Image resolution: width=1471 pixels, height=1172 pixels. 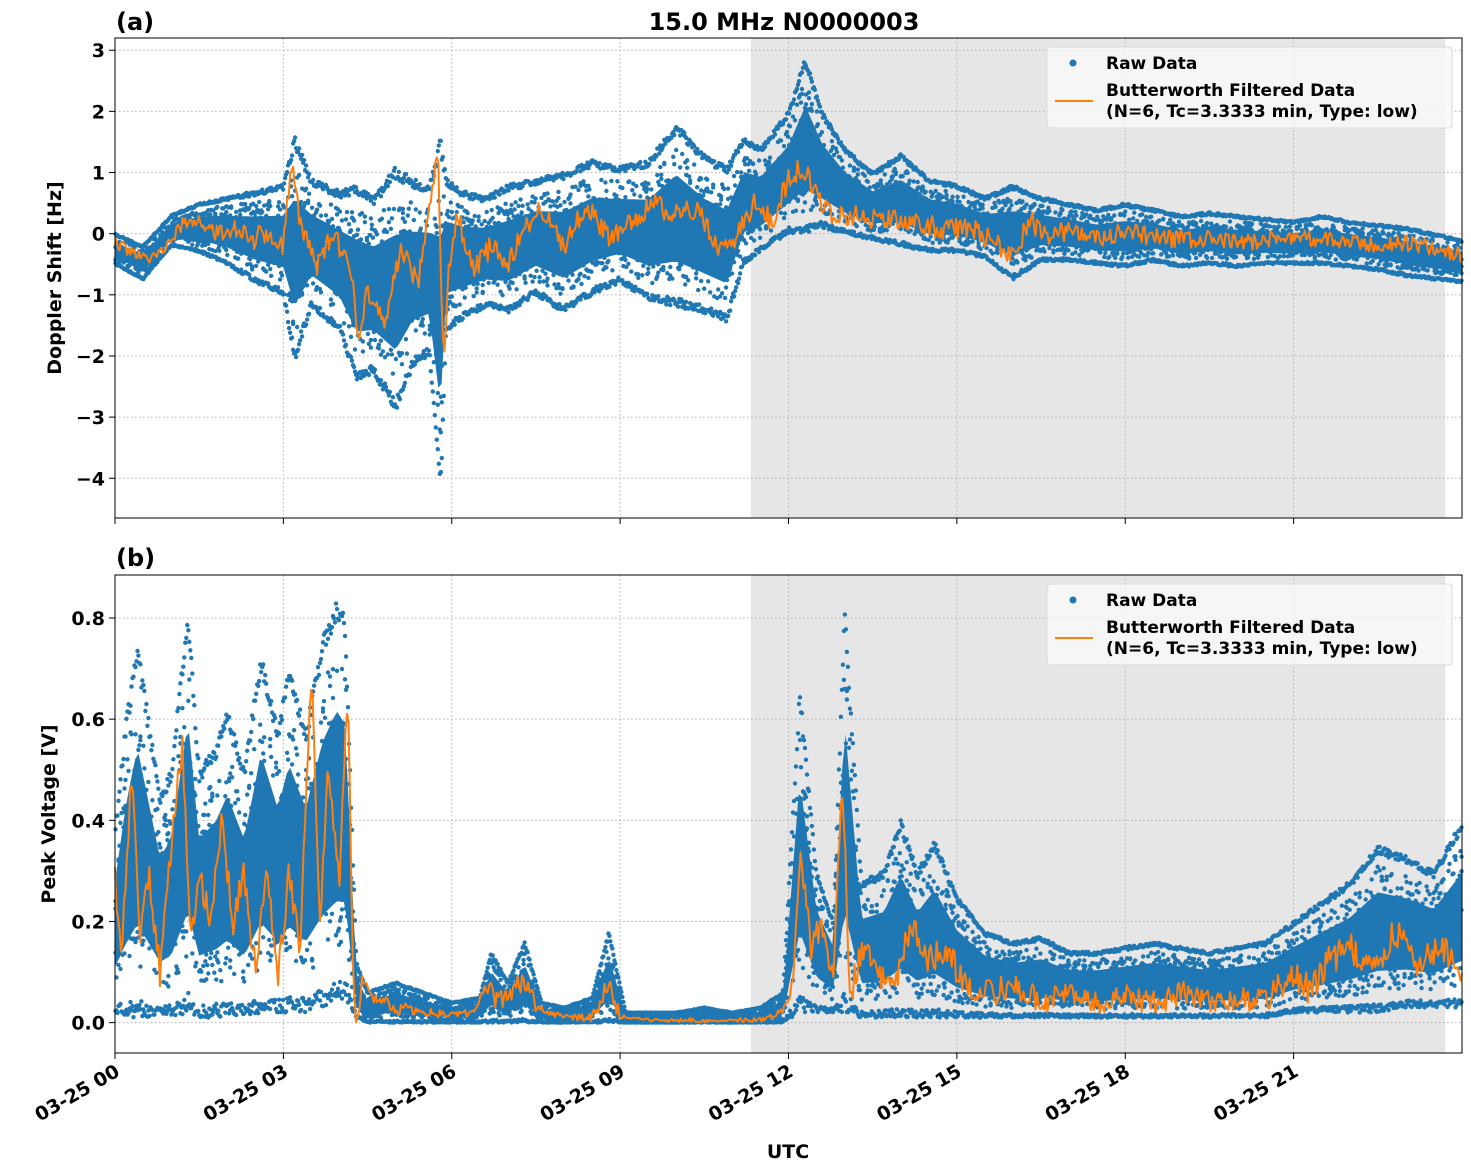 I want to click on legend-b-filtered-label: Butterworth Filtered Data, so click(x=1230, y=628).